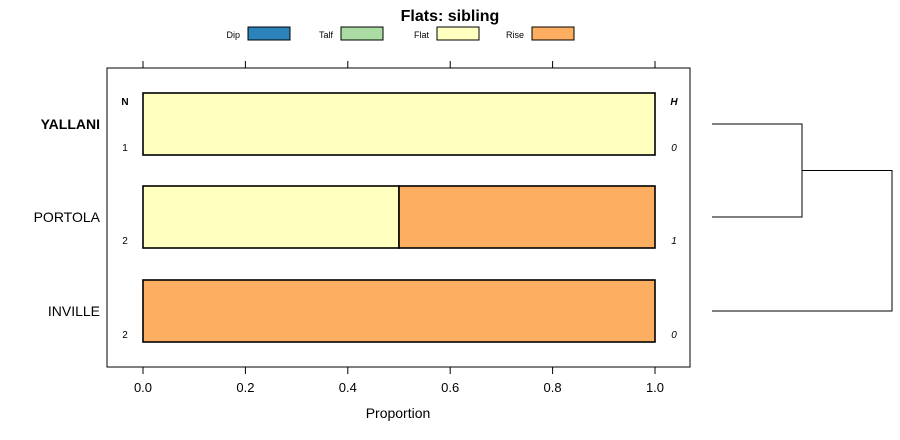  I want to click on row-label-yallani: YALLANI, so click(70, 124).